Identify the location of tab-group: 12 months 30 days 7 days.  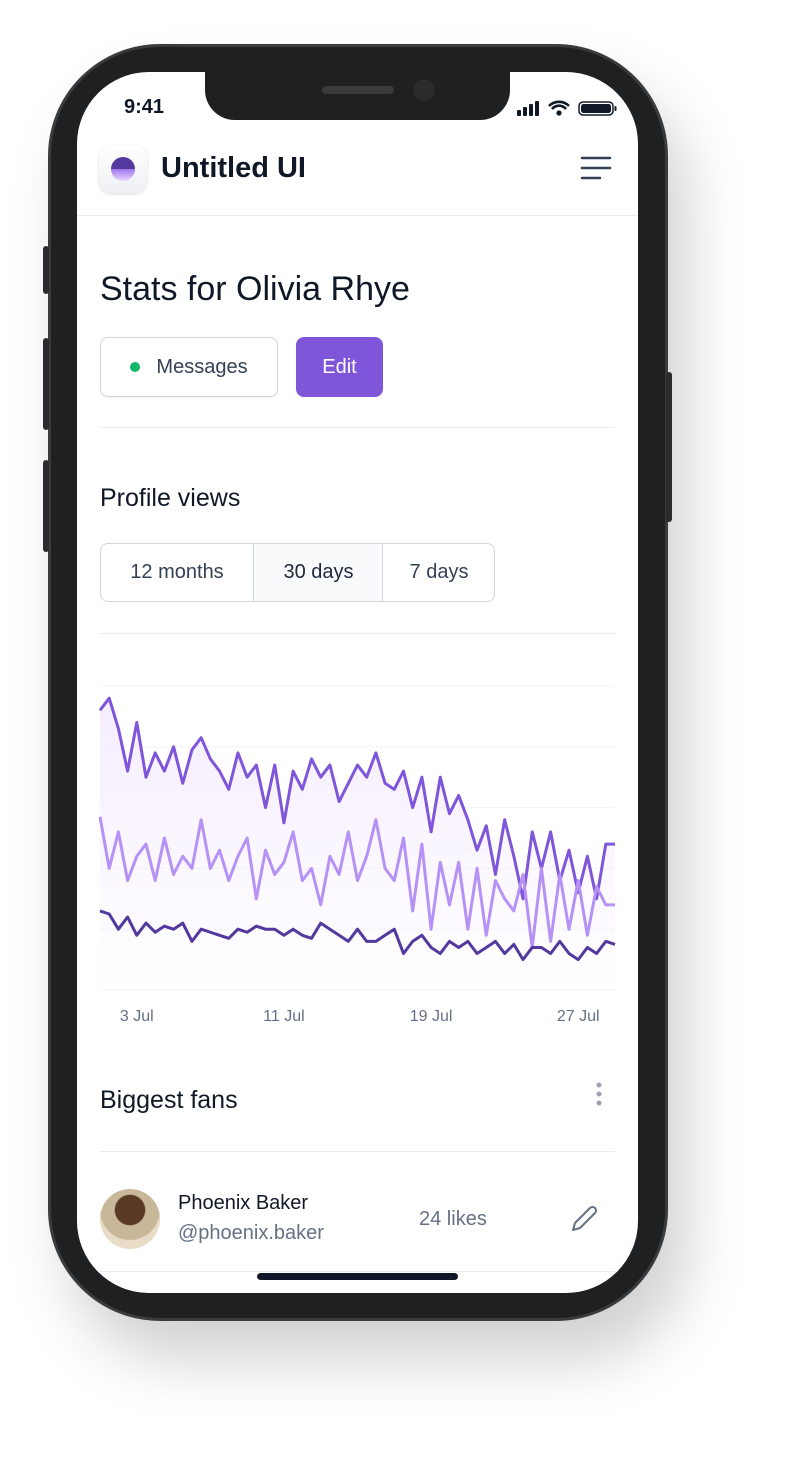
(297, 572).